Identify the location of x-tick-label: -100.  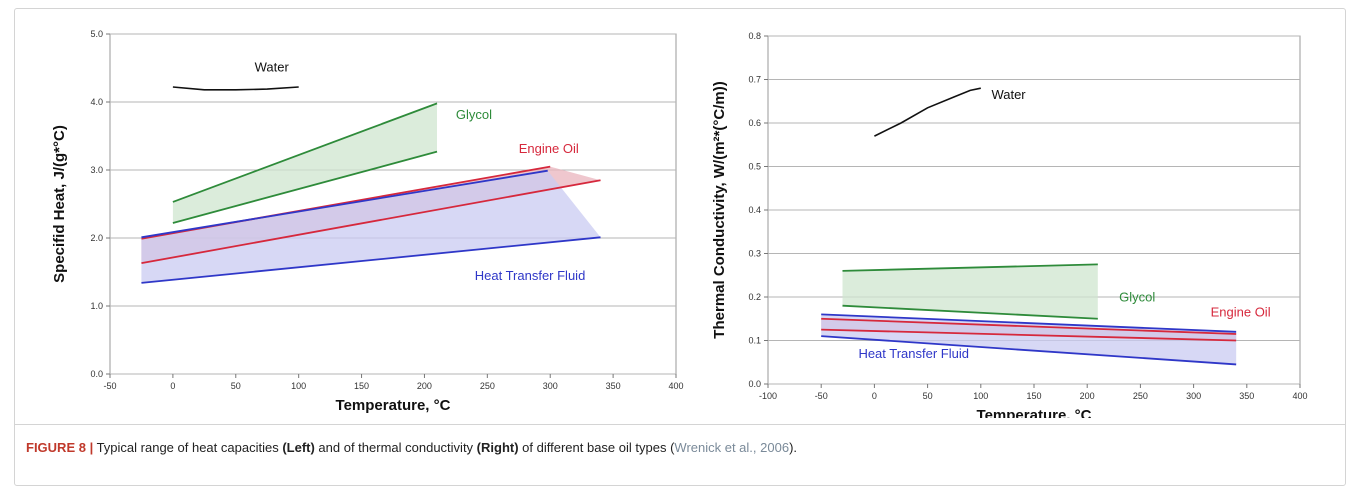
(768, 396).